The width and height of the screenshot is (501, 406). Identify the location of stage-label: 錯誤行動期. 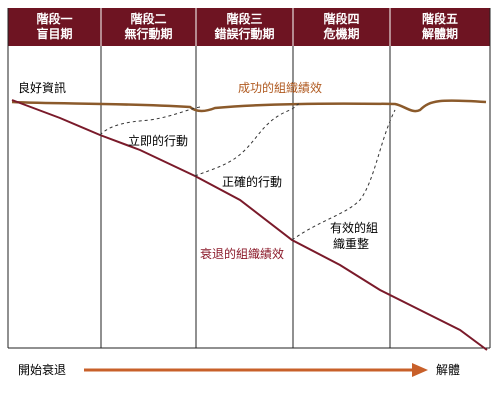
(244, 33).